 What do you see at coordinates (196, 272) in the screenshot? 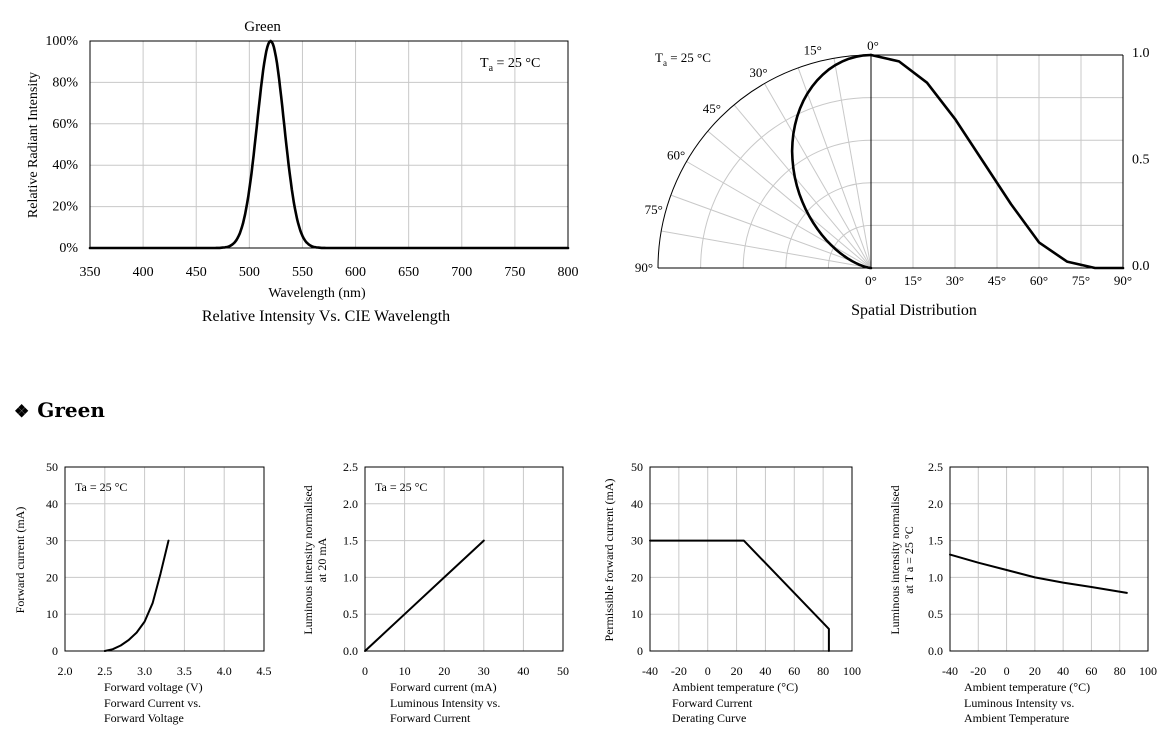
I see `x-tick-label: 450` at bounding box center [196, 272].